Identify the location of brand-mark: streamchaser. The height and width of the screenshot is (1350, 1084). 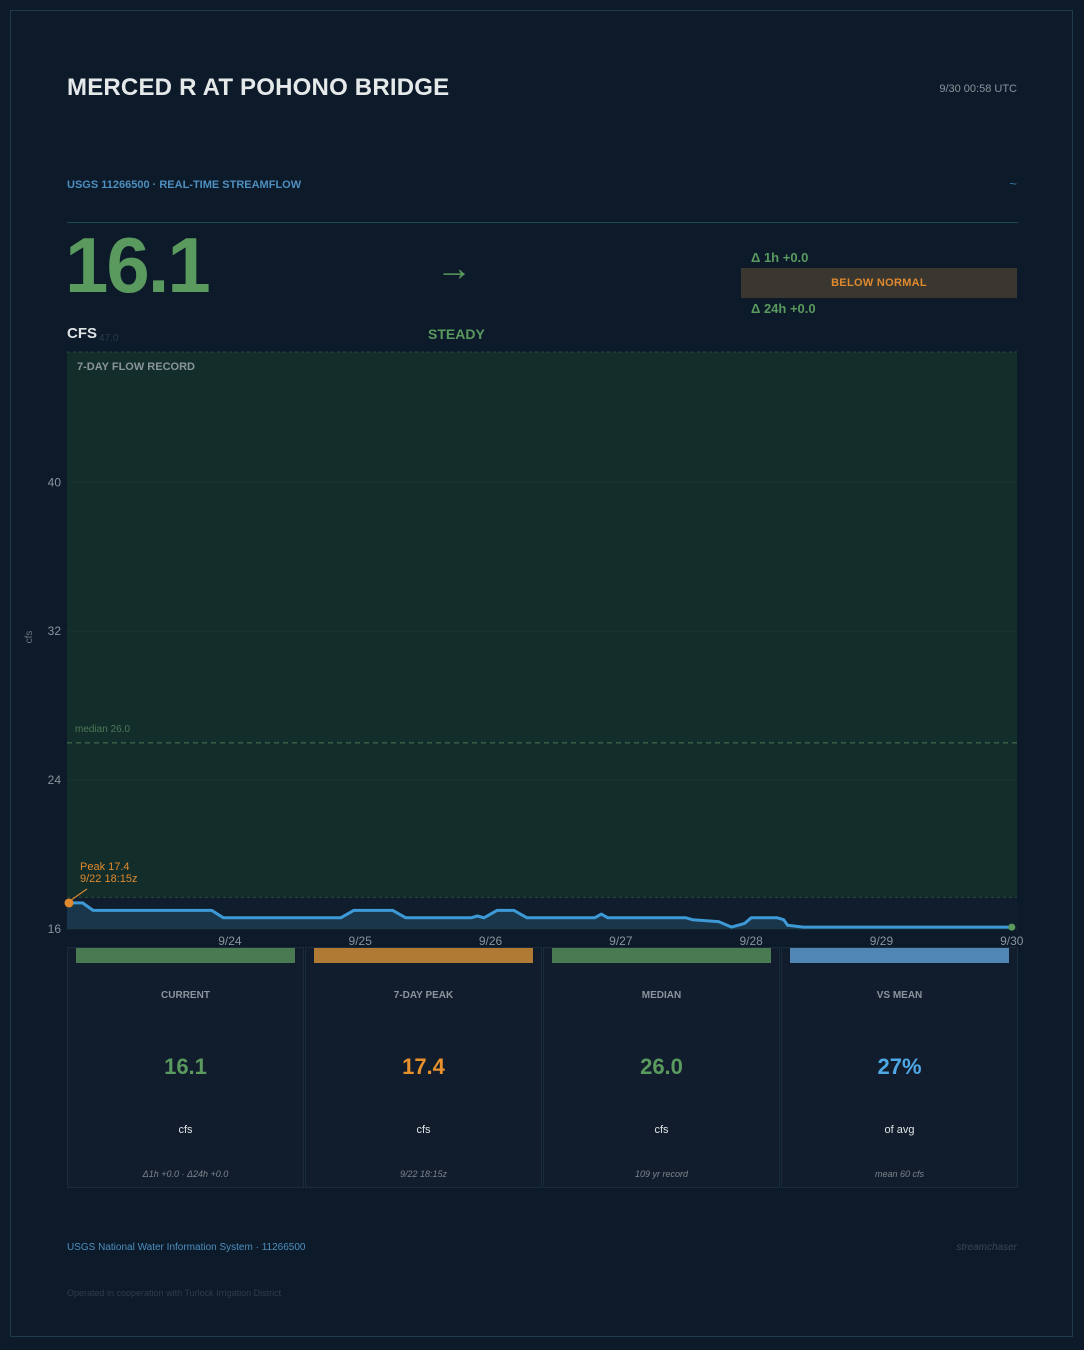
(986, 1247).